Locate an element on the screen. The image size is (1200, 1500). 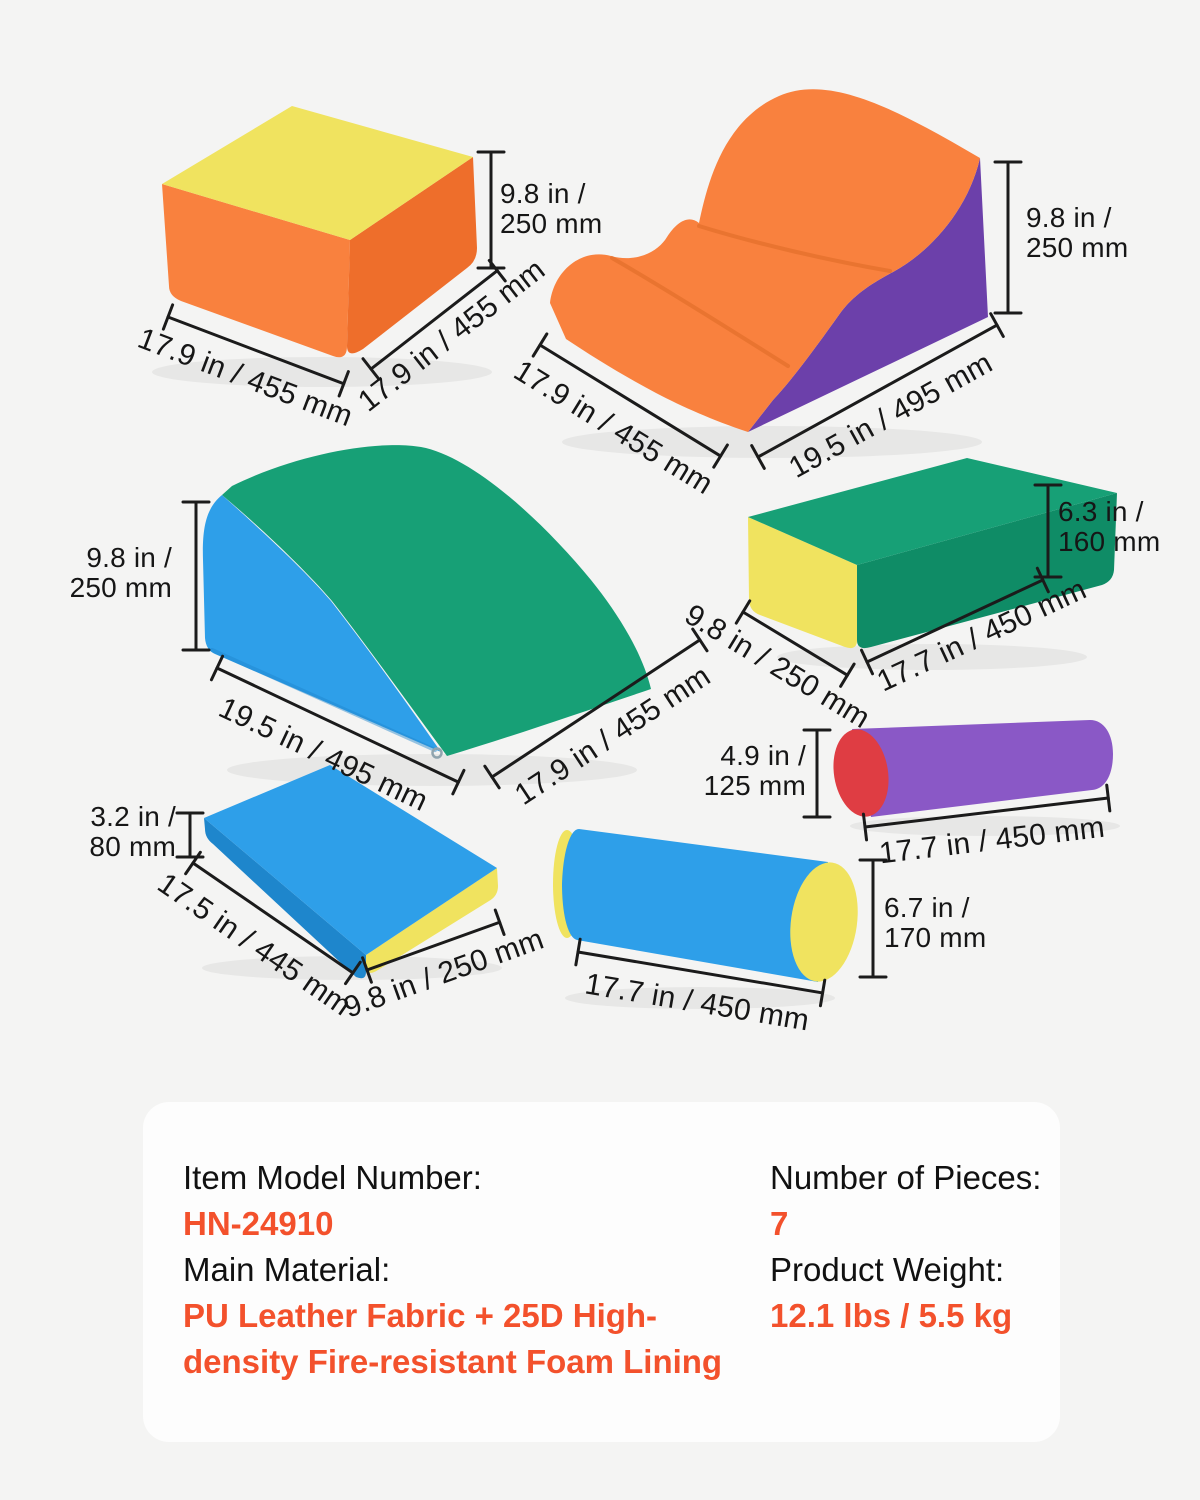
cube-height-dimension-line is located at coordinates (491, 210).